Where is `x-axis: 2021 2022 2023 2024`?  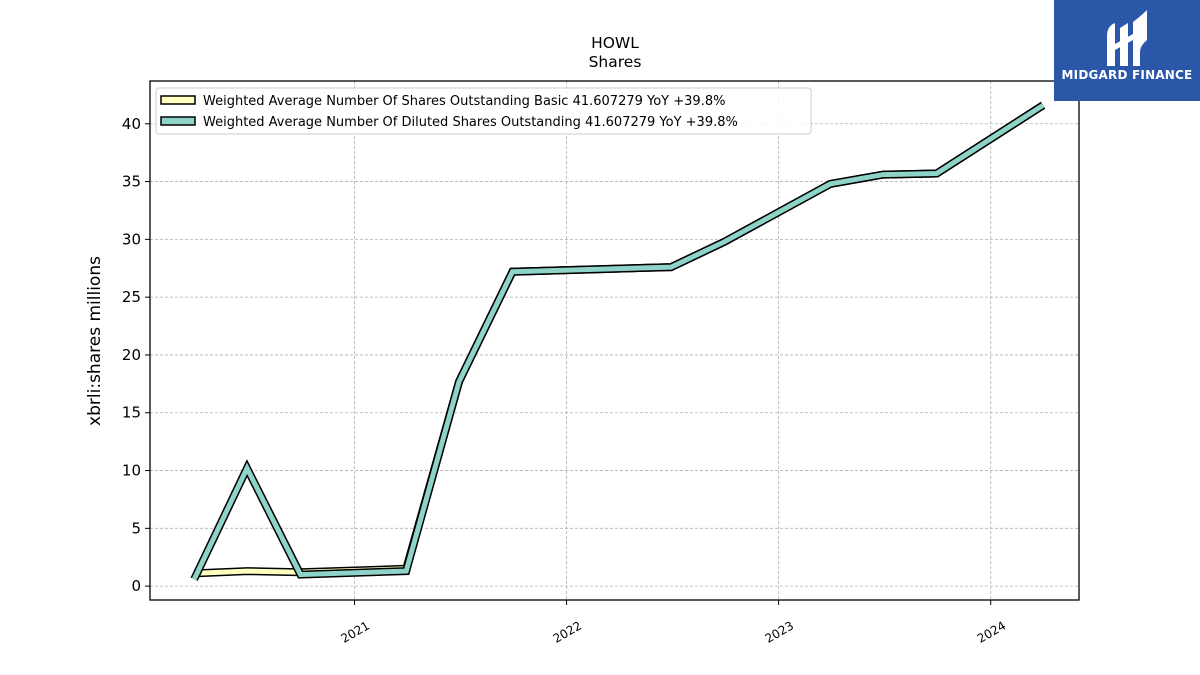
x-axis: 2021 2022 2023 2024 is located at coordinates (673, 623).